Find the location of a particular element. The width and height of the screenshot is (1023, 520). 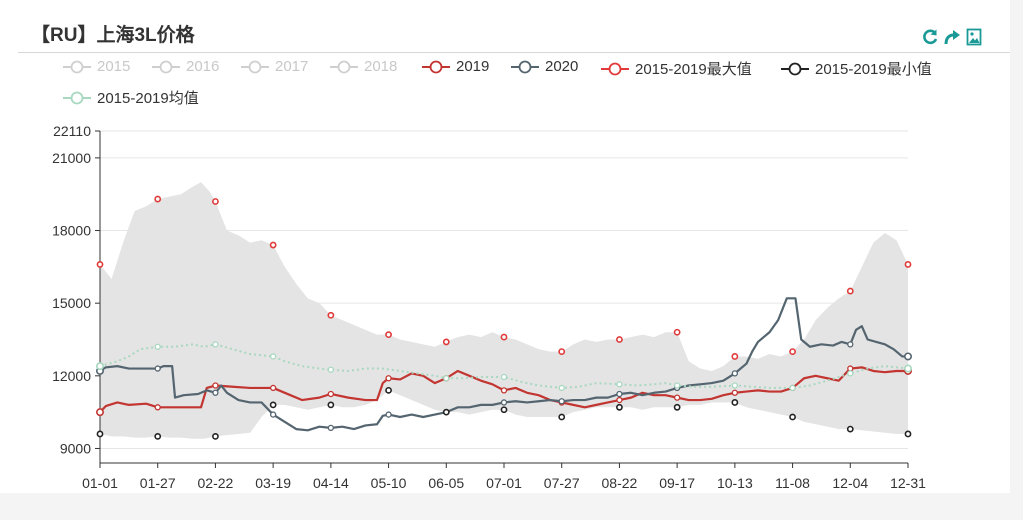

legend-label-2019: 2019 is located at coordinates (473, 66).